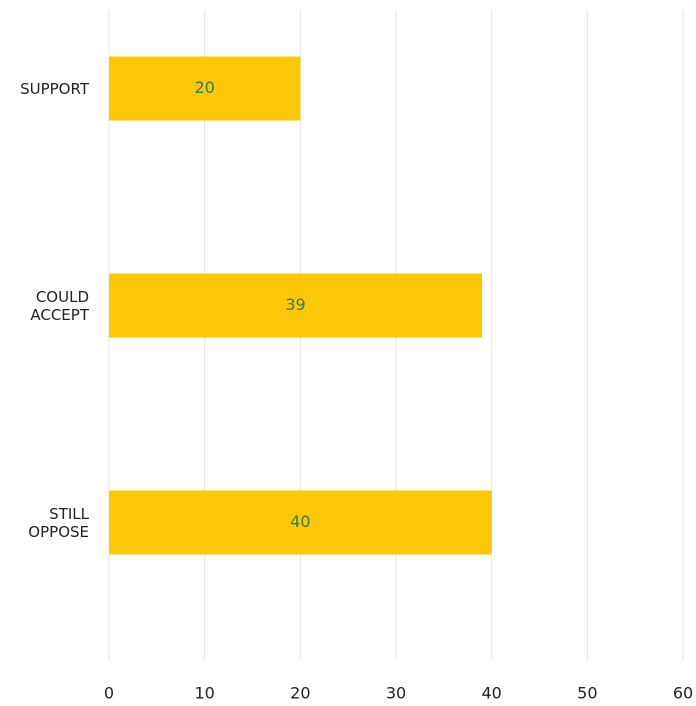 This screenshot has width=696, height=706. I want to click on x-tick-label: 50, so click(587, 693).